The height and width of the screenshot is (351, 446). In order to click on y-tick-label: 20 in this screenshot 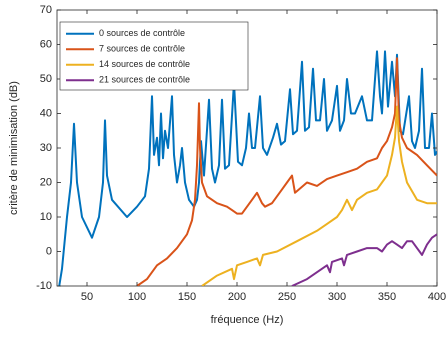, I will do `click(46, 182)`.